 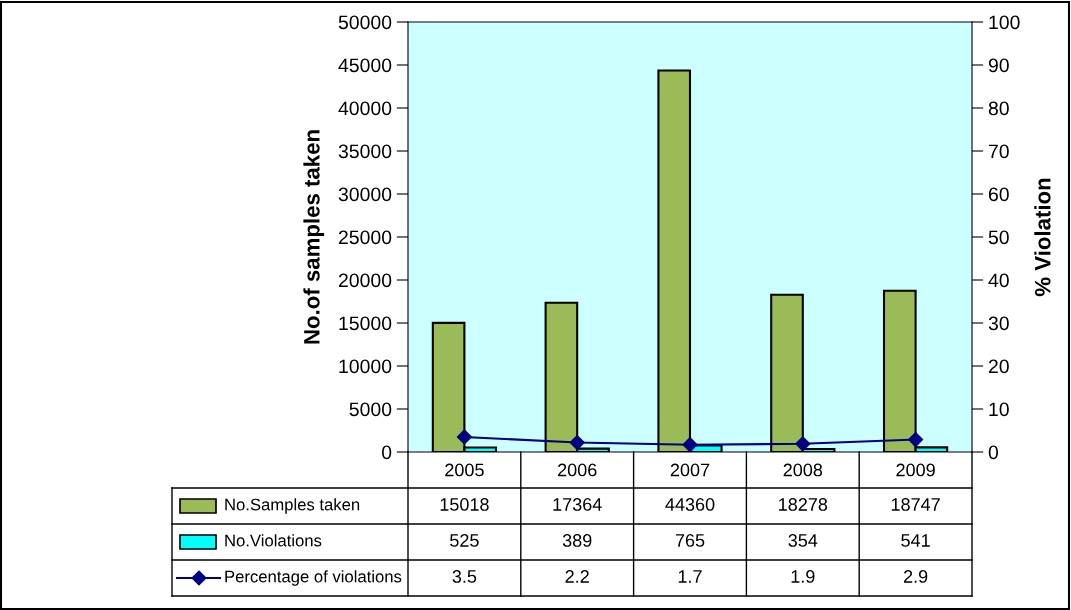 What do you see at coordinates (993, 452) in the screenshot?
I see `y2-tick-label: 0` at bounding box center [993, 452].